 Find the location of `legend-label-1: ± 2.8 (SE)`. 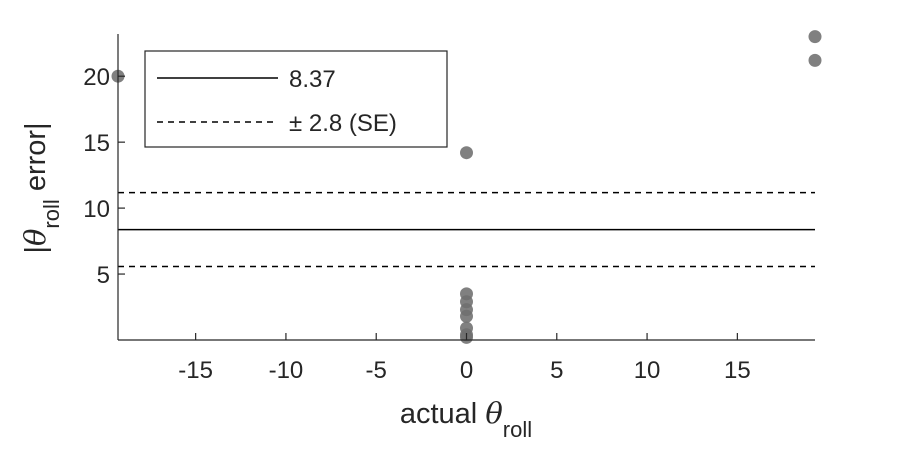

legend-label-1: ± 2.8 (SE) is located at coordinates (343, 123).